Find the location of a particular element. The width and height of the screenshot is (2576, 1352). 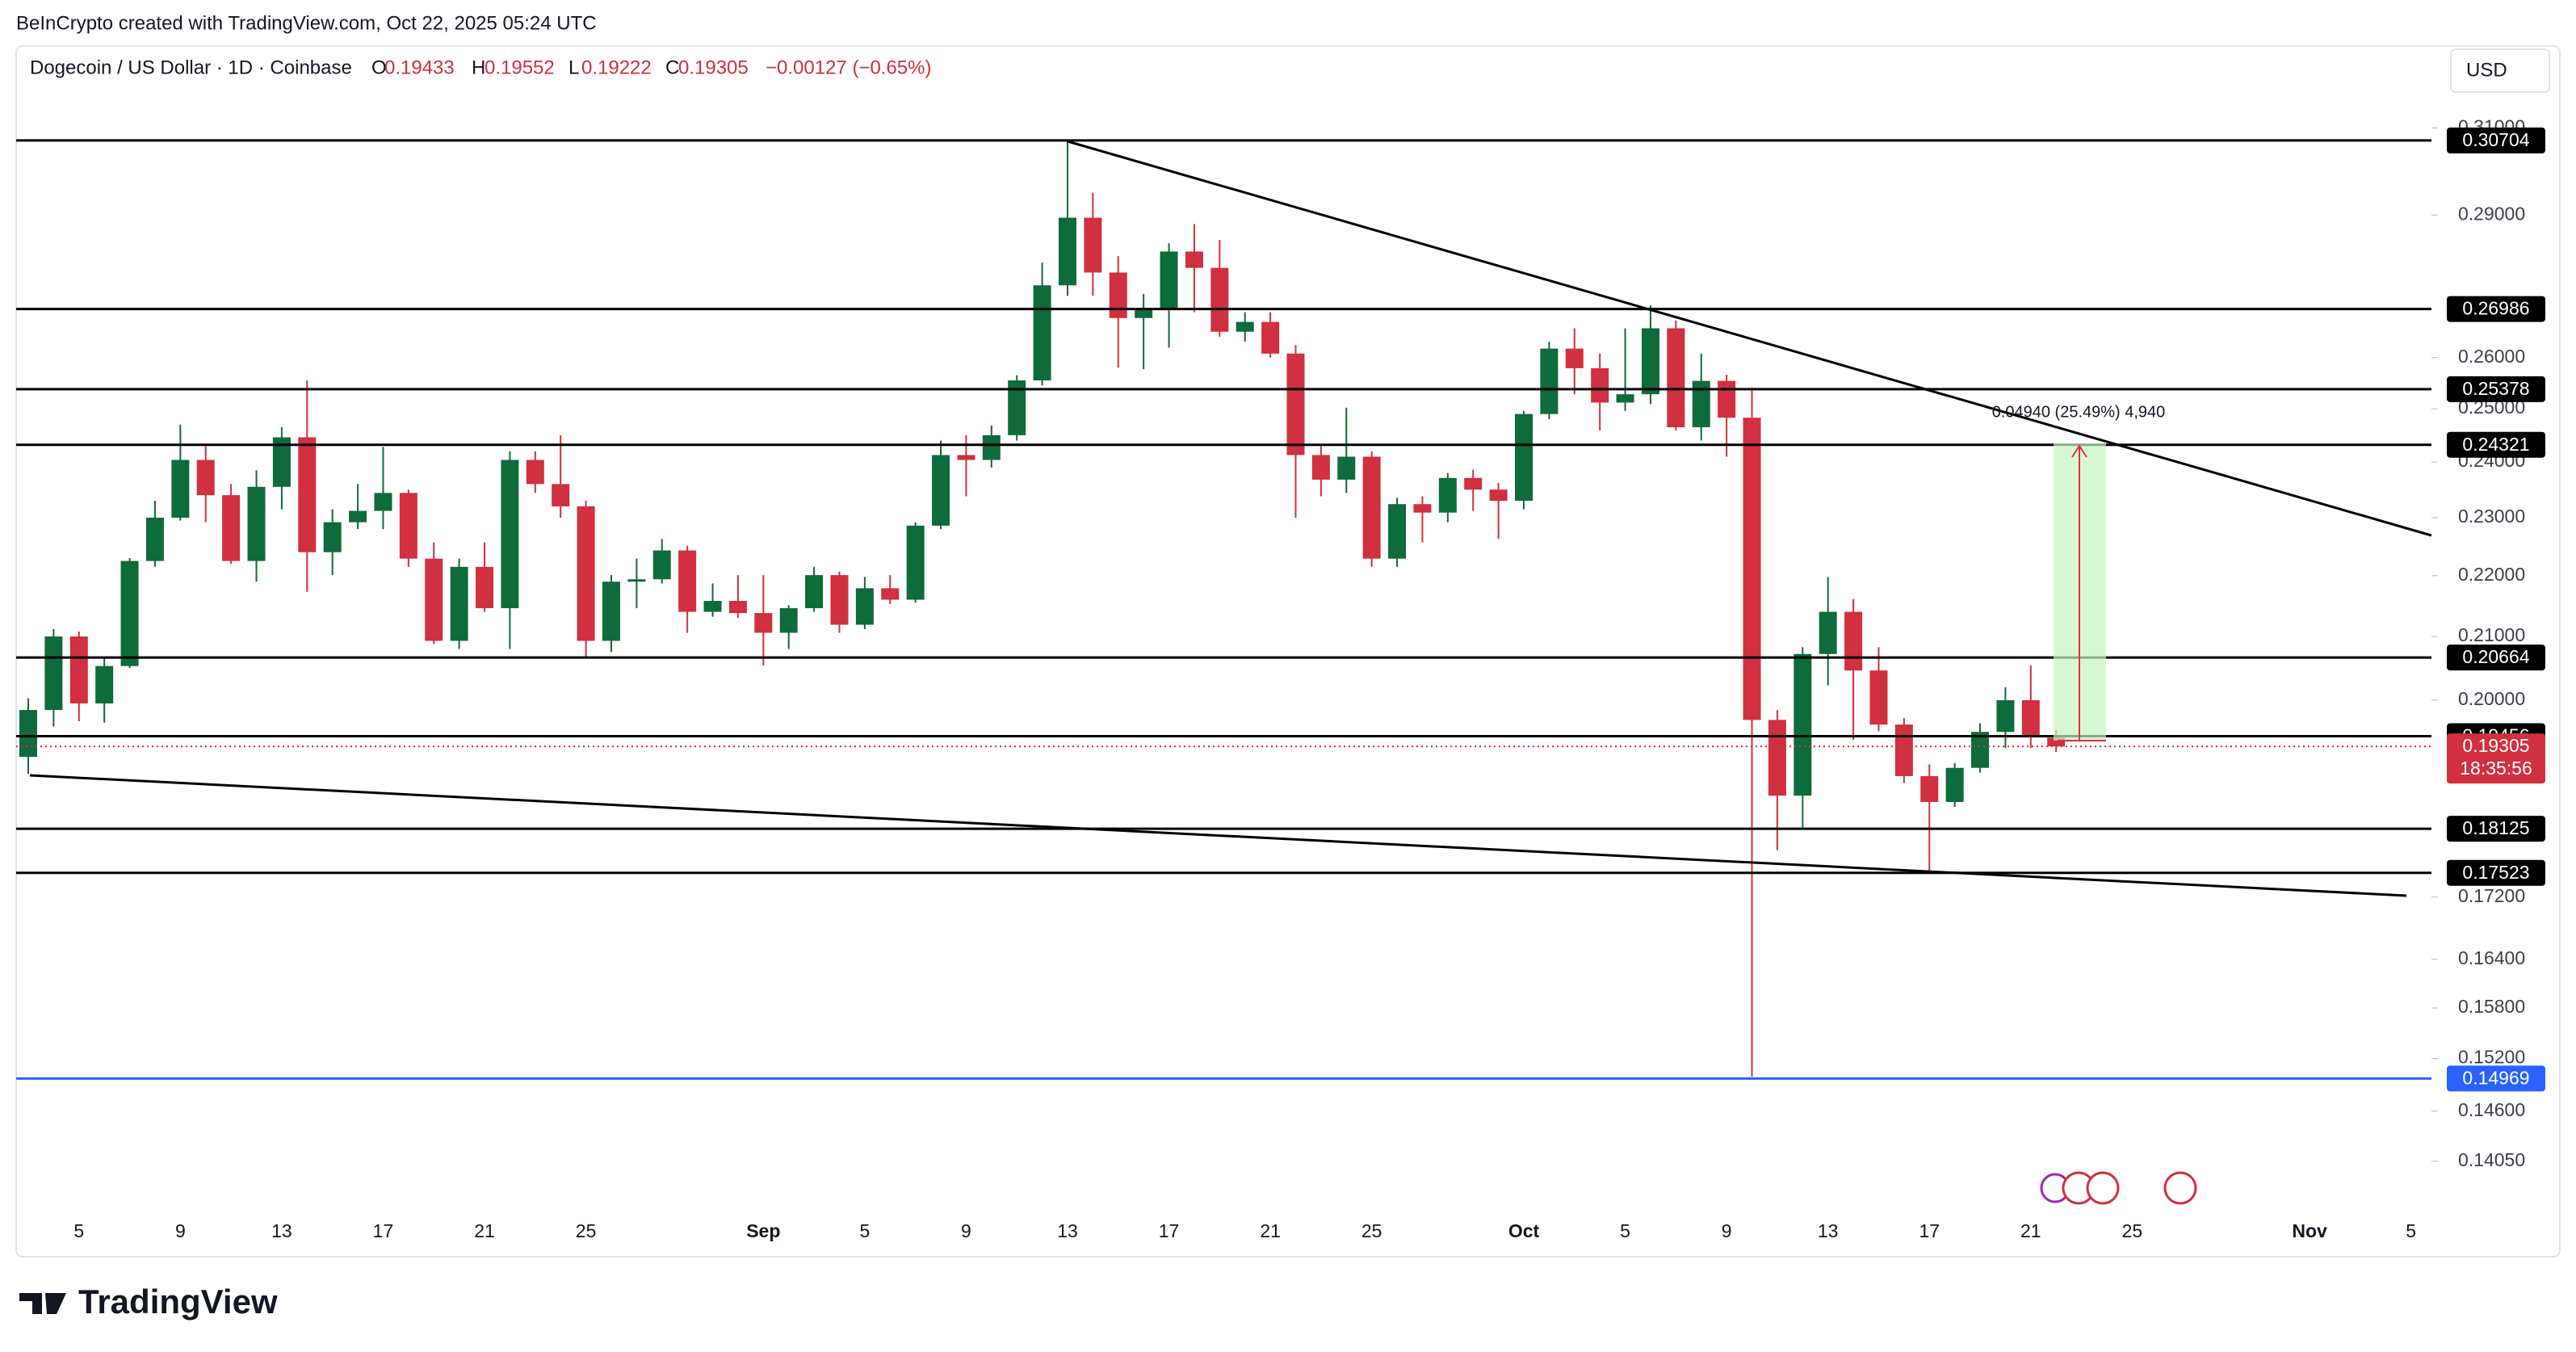

y-tick-label: 0.15200 is located at coordinates (2491, 1057).